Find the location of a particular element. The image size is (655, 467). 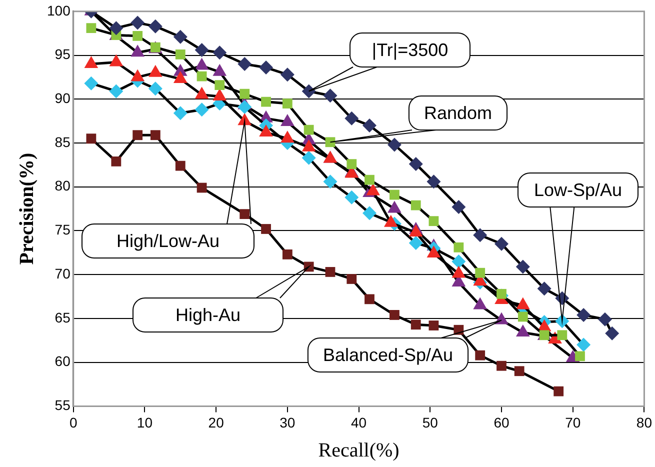

y-tick-label: 85 is located at coordinates (62, 142).